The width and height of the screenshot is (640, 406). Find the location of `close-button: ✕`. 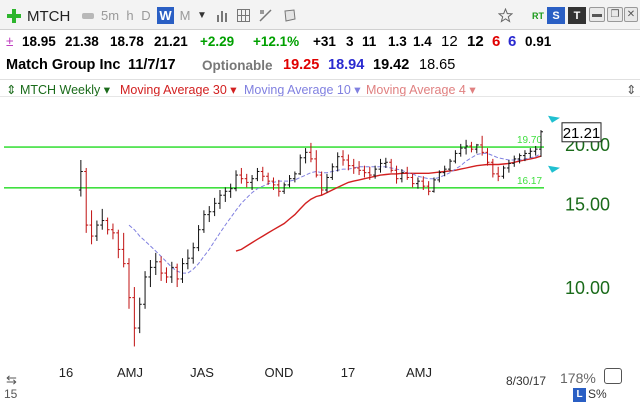

close-button: ✕ is located at coordinates (631, 14).